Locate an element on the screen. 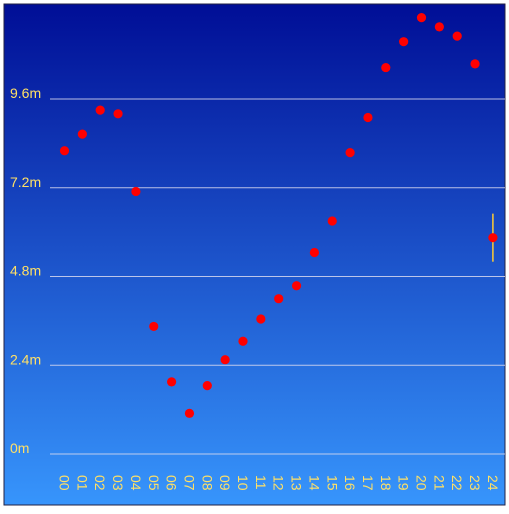  y-tick-label: 4.8m is located at coordinates (25, 271).